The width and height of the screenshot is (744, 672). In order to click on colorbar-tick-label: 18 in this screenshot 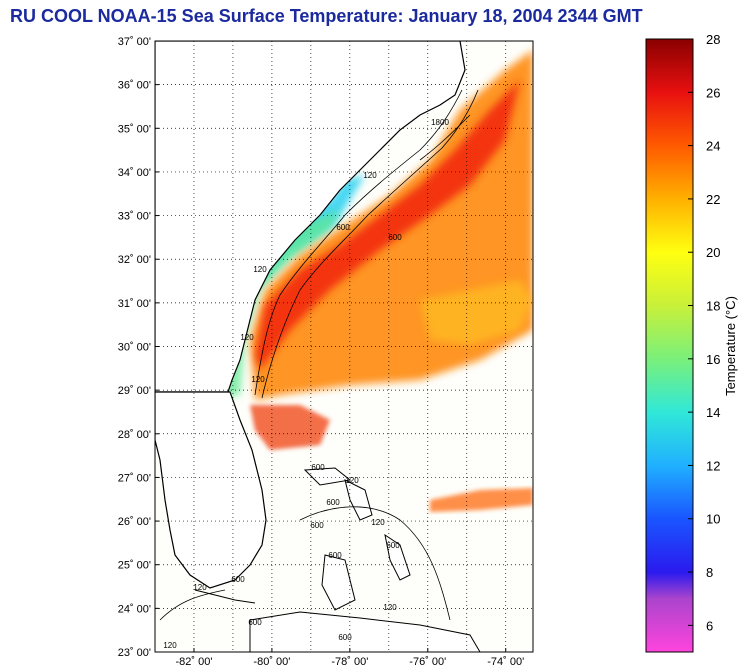, I will do `click(713, 306)`.